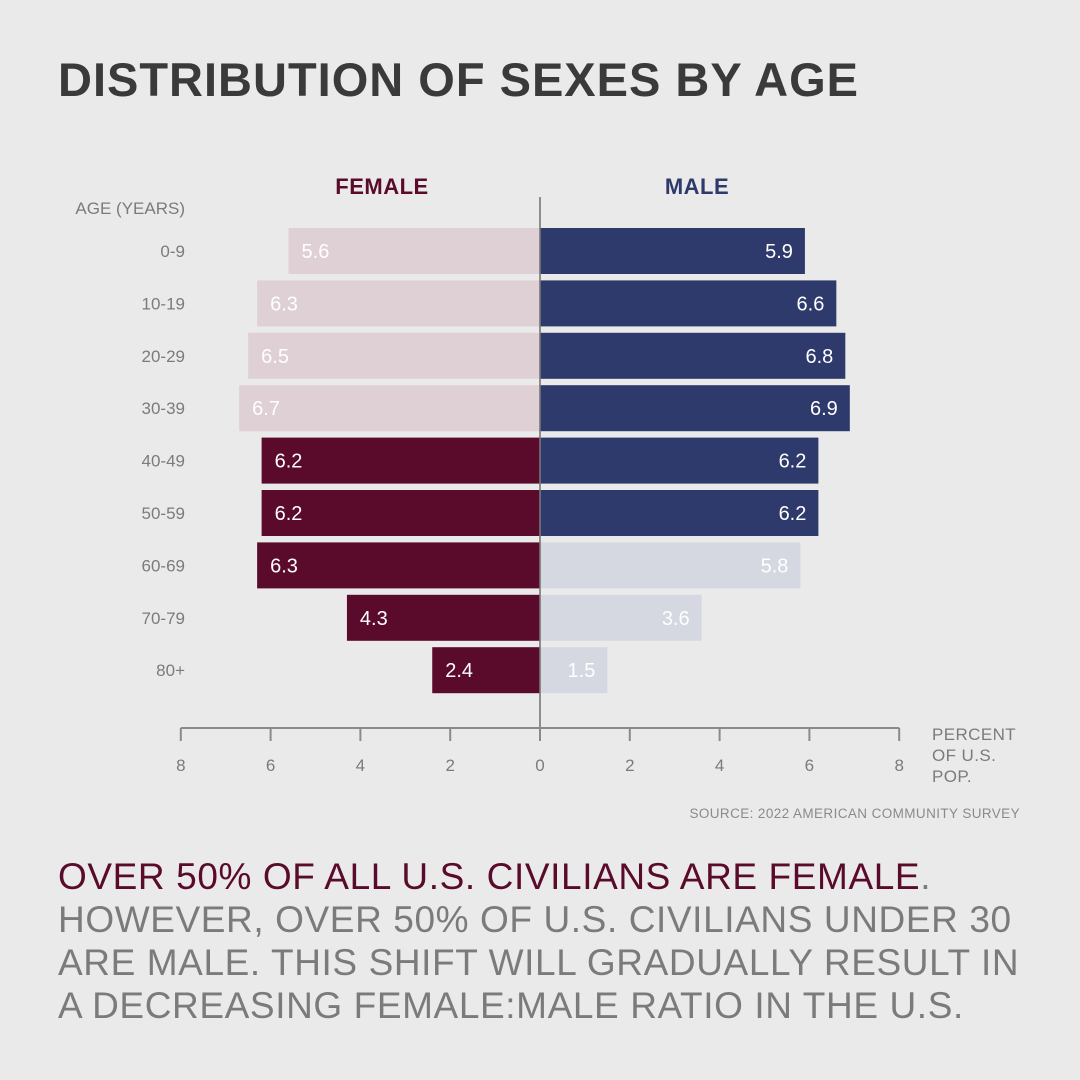 This screenshot has width=1080, height=1080. I want to click on x-axis-label: POP., so click(952, 776).